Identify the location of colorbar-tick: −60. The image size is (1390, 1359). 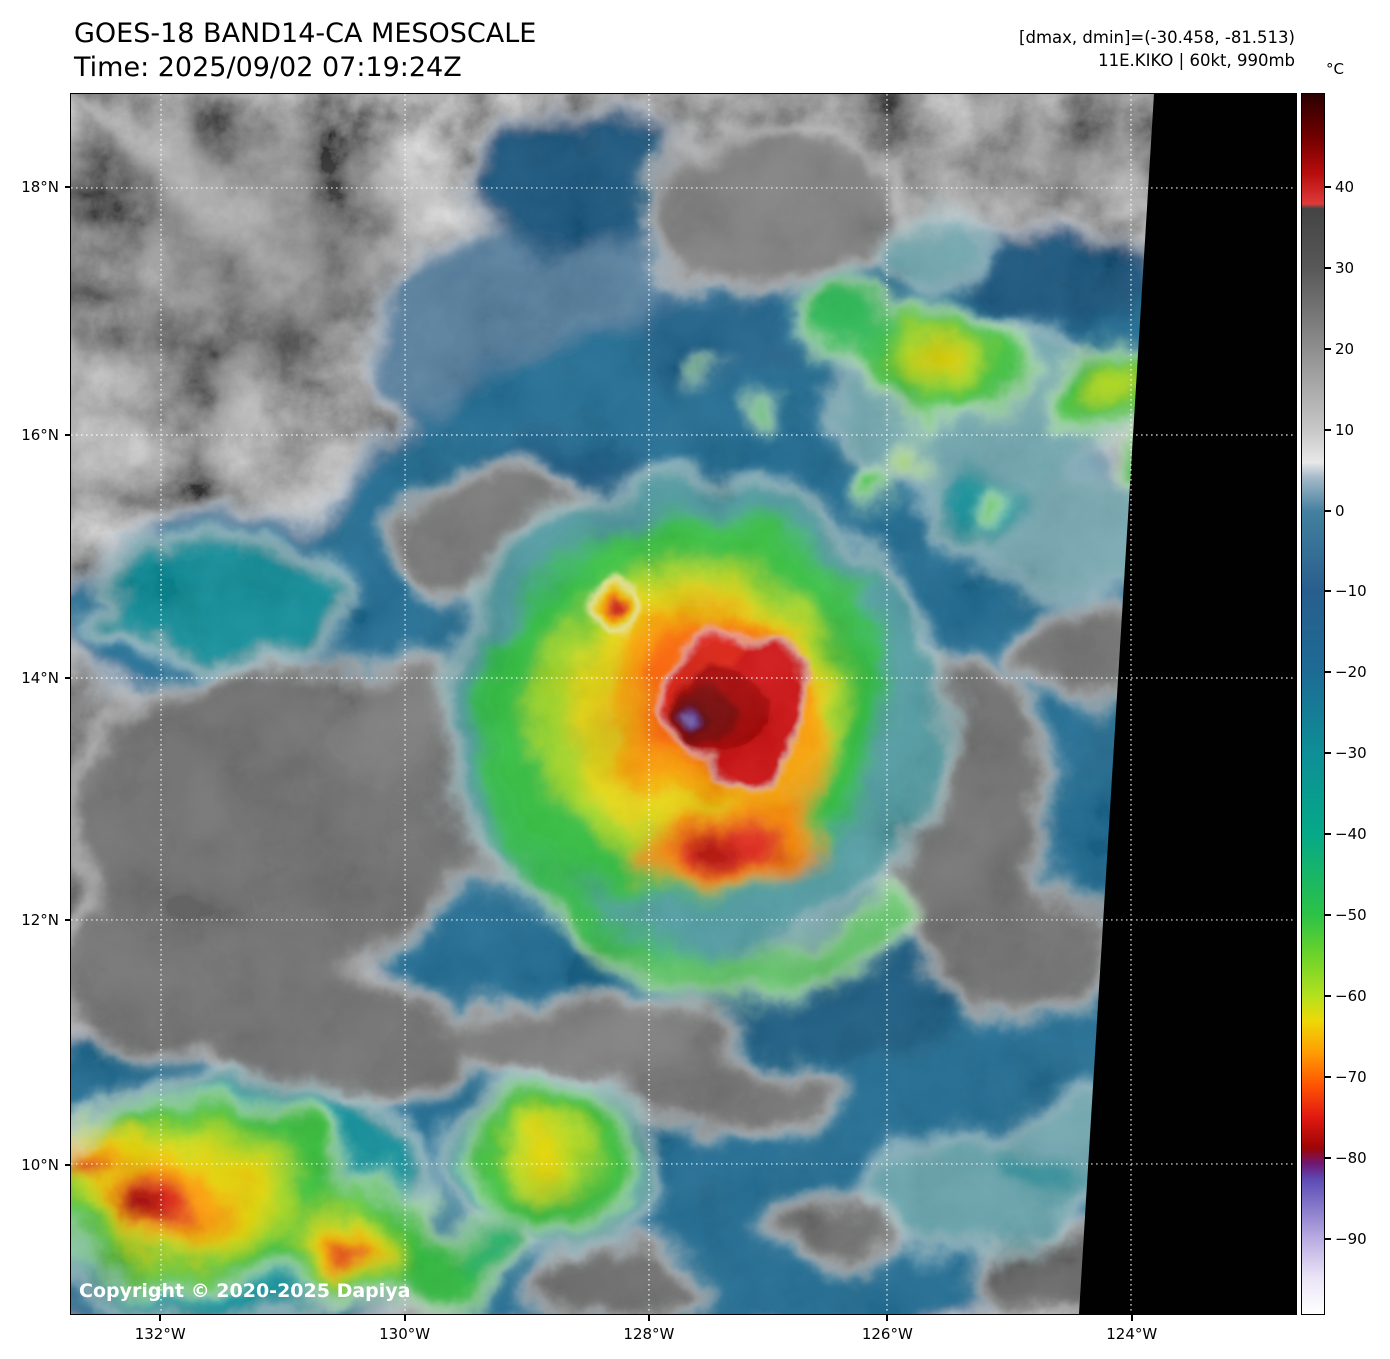
(1346, 996).